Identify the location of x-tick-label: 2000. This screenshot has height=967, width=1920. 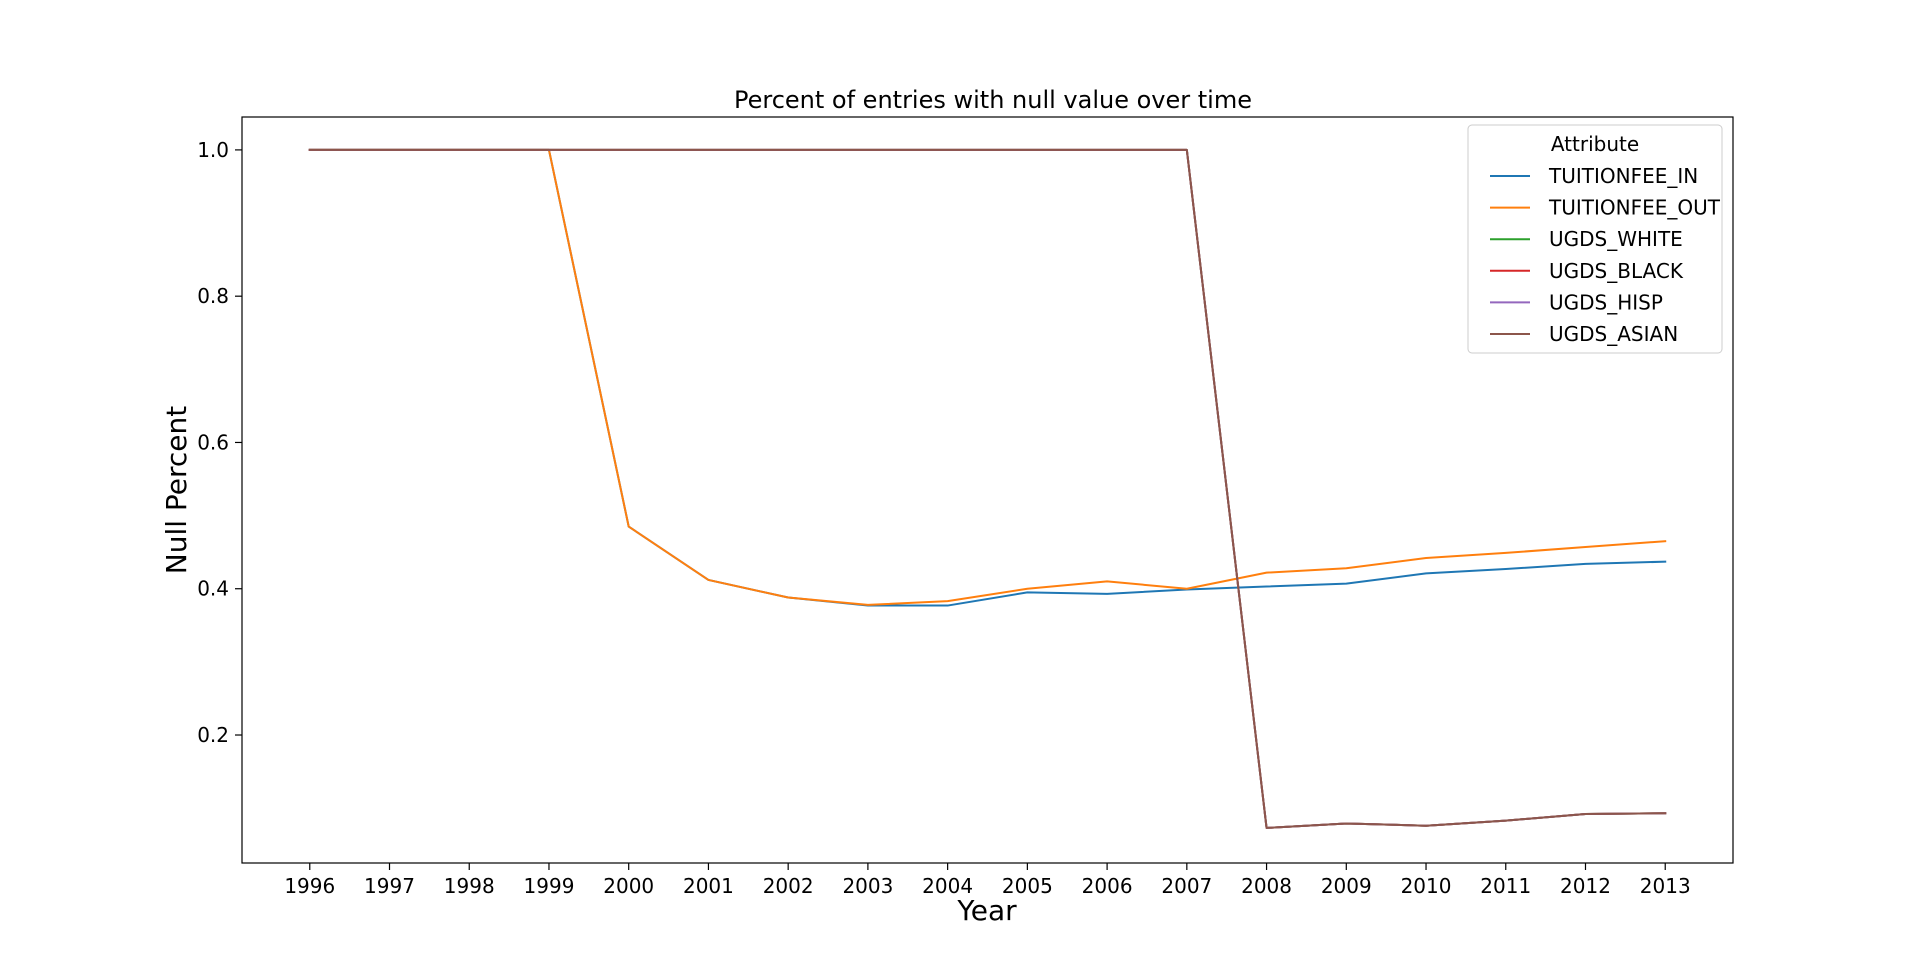
(628, 886).